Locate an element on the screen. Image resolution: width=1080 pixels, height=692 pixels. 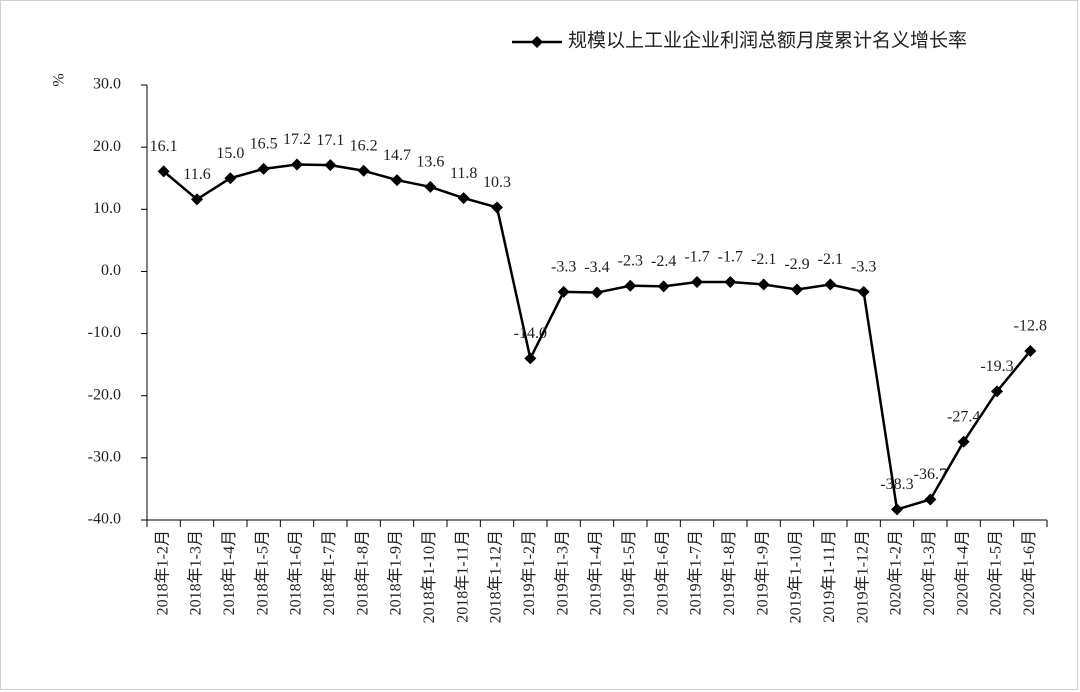
x-tick-label: 2019年1-7月 is located at coordinates (696, 572).